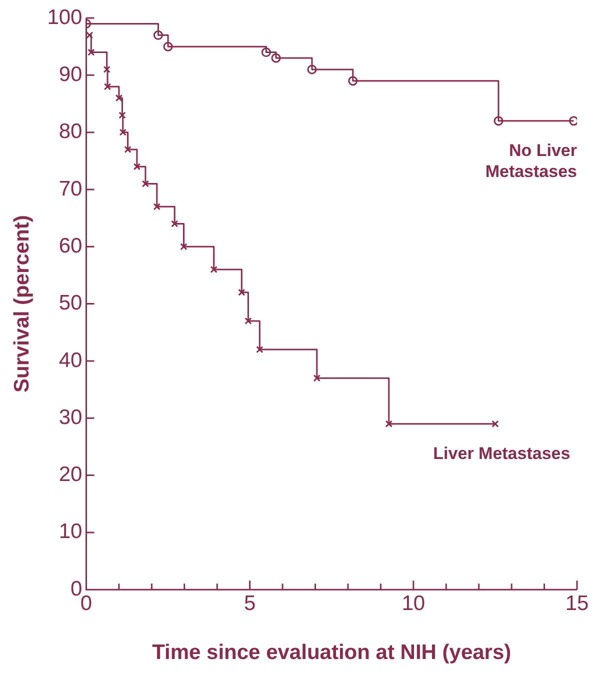 Image resolution: width=599 pixels, height=678 pixels. Describe the element at coordinates (531, 161) in the screenshot. I see `series-label: No Liver Metastases` at that location.